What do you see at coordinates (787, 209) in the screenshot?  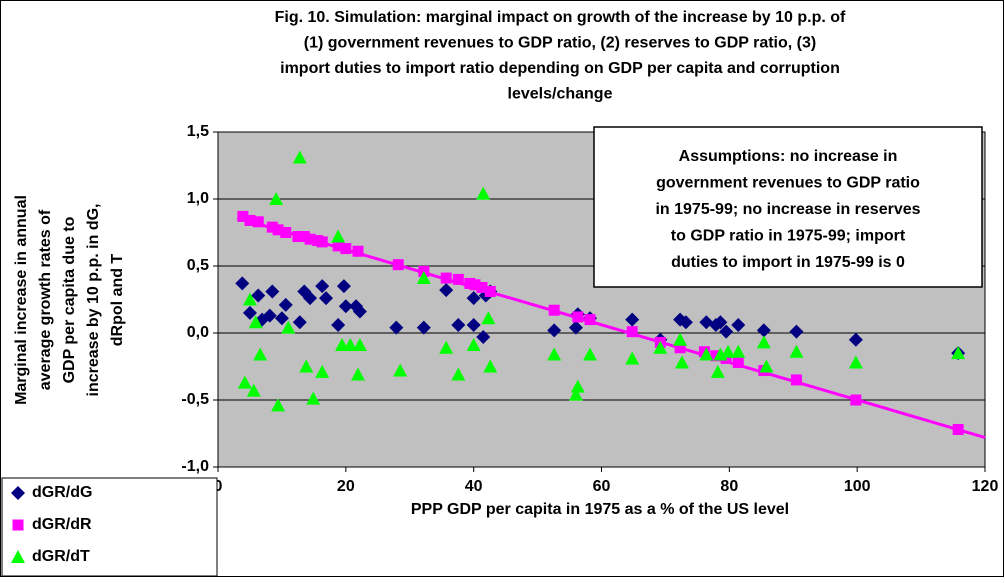 I see `annotation: in 1975-99; no increase in reserves` at bounding box center [787, 209].